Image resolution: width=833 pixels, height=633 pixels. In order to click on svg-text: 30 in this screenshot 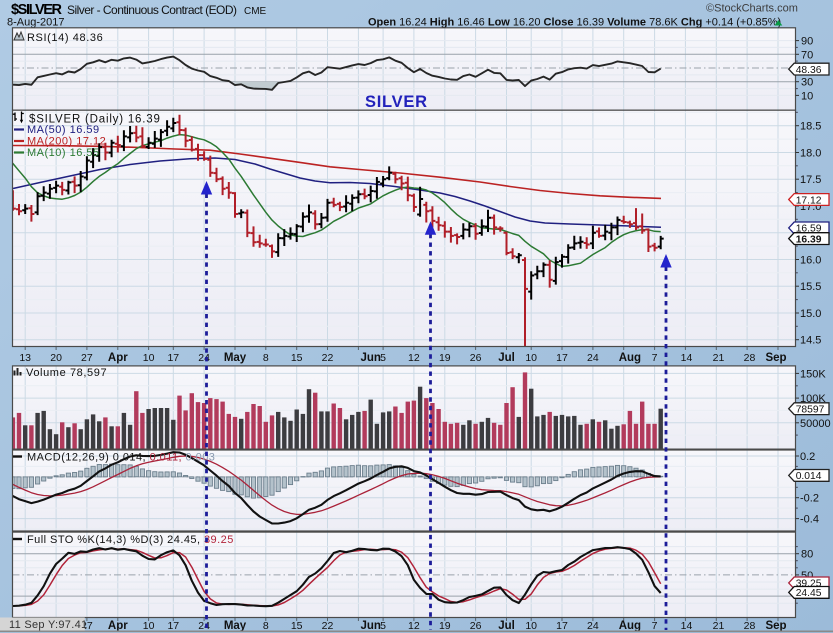, I will do `click(807, 83)`.